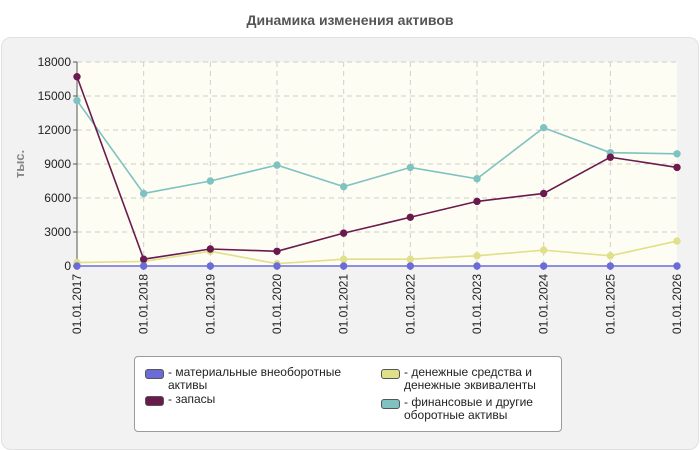 The width and height of the screenshot is (700, 450). I want to click on y-axis-label: тыс., so click(19, 164).